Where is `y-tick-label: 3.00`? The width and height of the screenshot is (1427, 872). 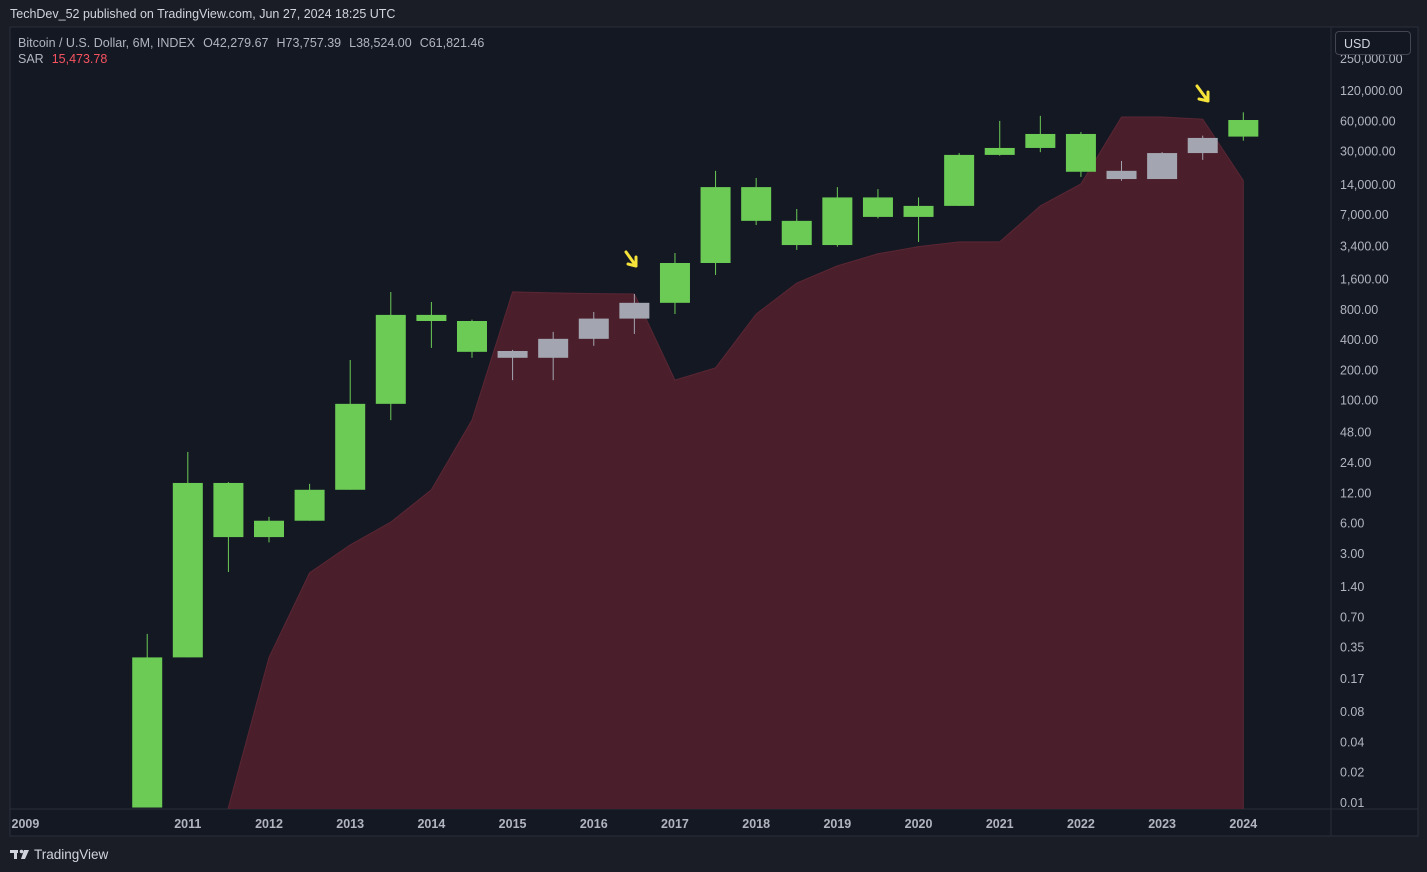
y-tick-label: 3.00 is located at coordinates (1352, 554).